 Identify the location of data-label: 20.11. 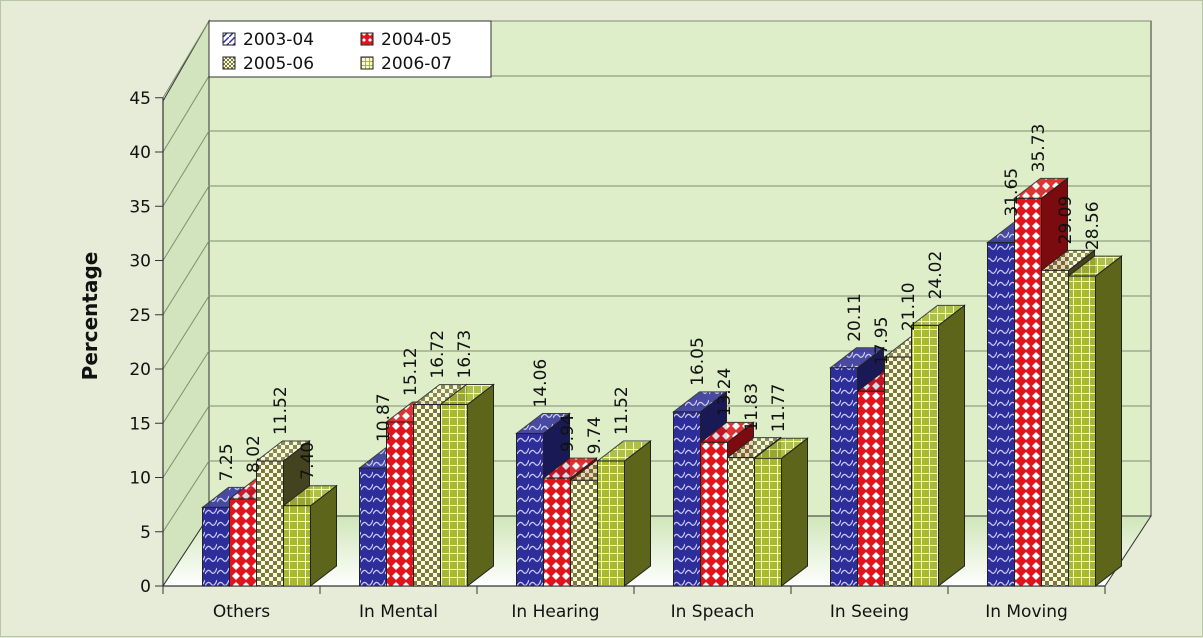
(855, 317).